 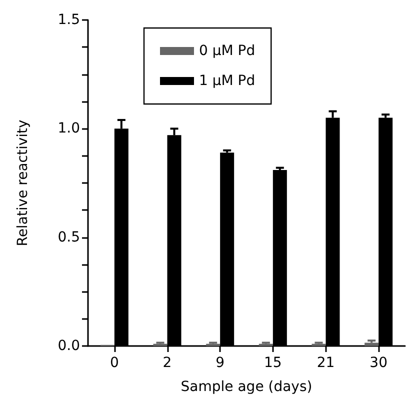 What do you see at coordinates (69, 237) in the screenshot?
I see `y-tick-label: 0.5` at bounding box center [69, 237].